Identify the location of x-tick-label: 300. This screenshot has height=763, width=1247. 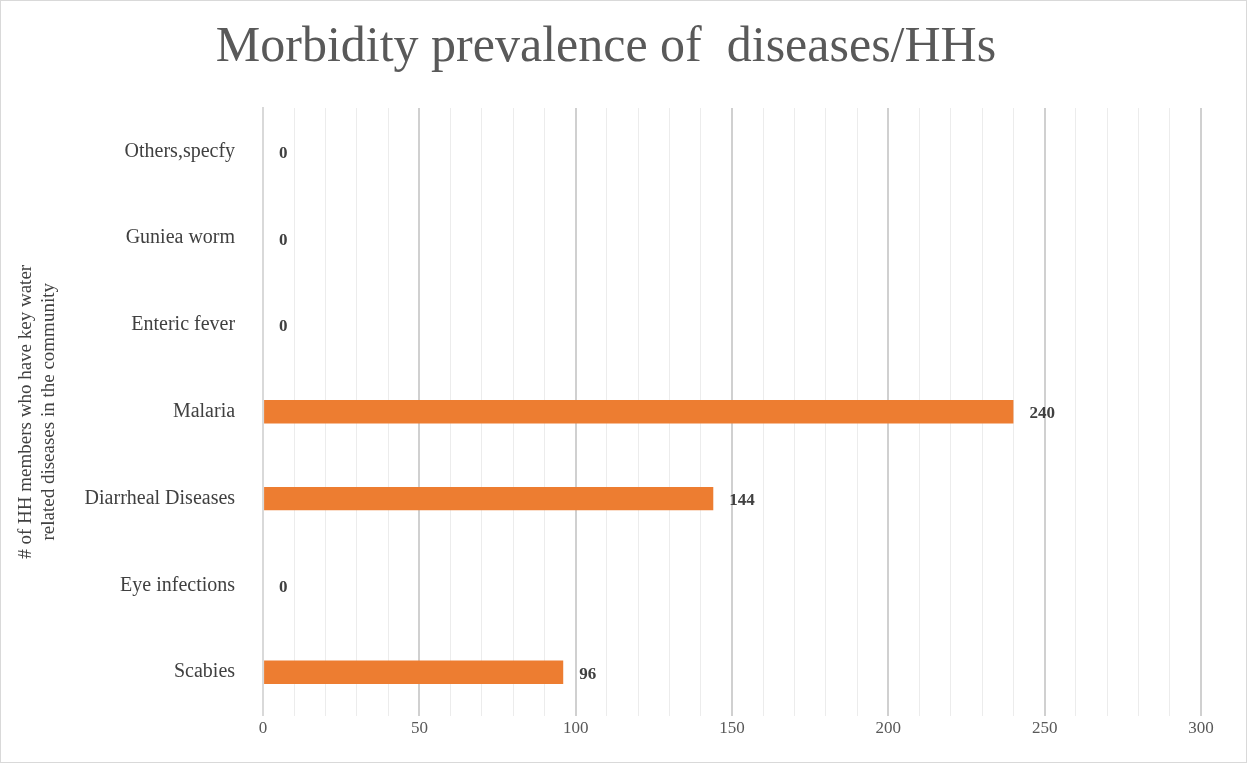
(1201, 728).